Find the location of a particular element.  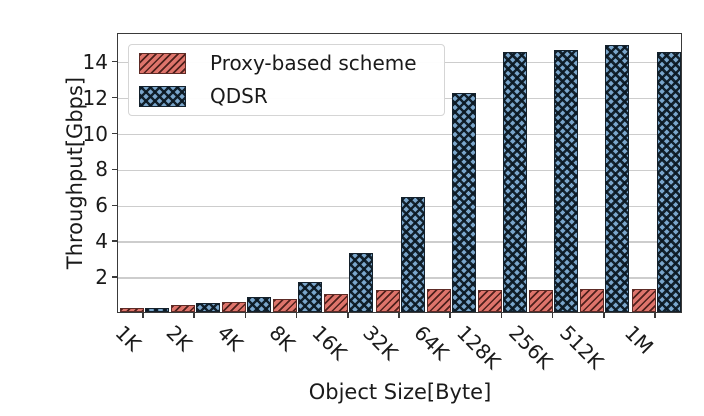

bar-32K-qdsr is located at coordinates (412, 254).